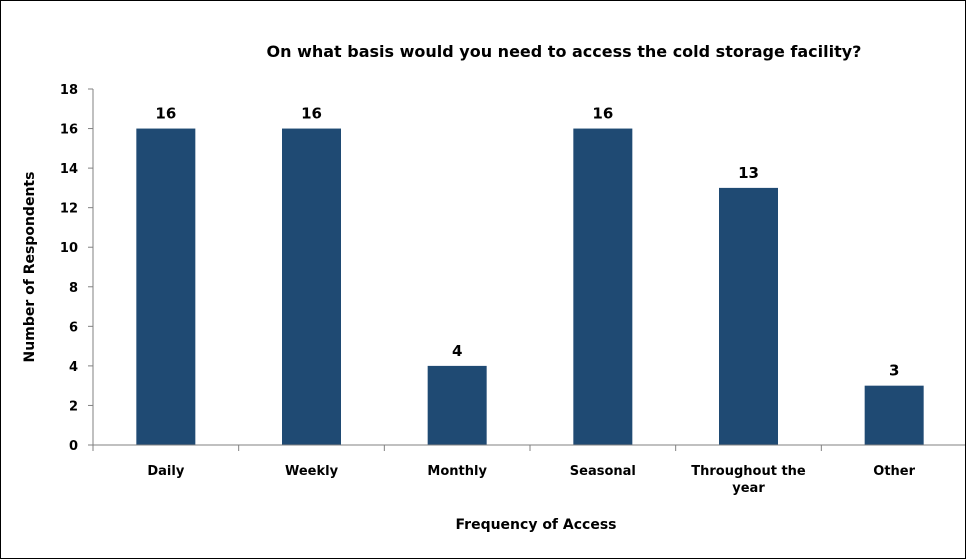 The width and height of the screenshot is (966, 559). I want to click on x-tick-label: Weekly, so click(312, 471).